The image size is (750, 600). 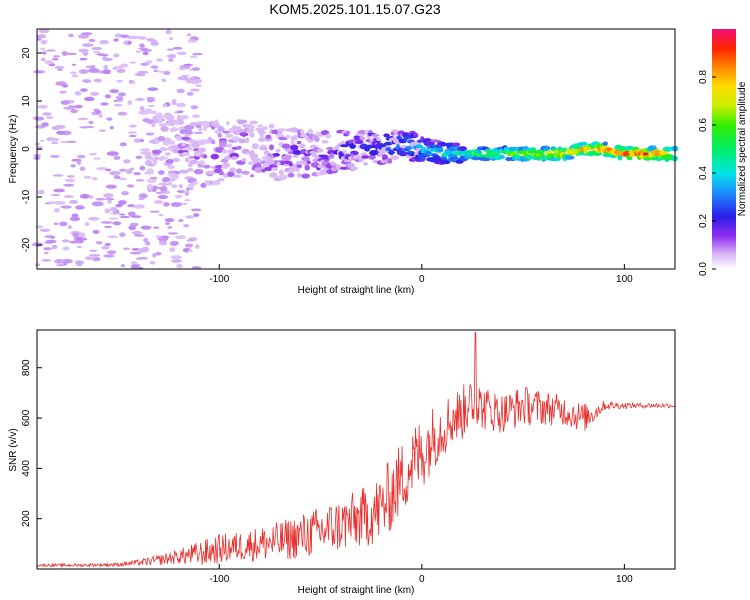 I want to click on colorbar-ticks: 0.0 0.2 0.4 0.6 0.8, so click(x=707, y=173).